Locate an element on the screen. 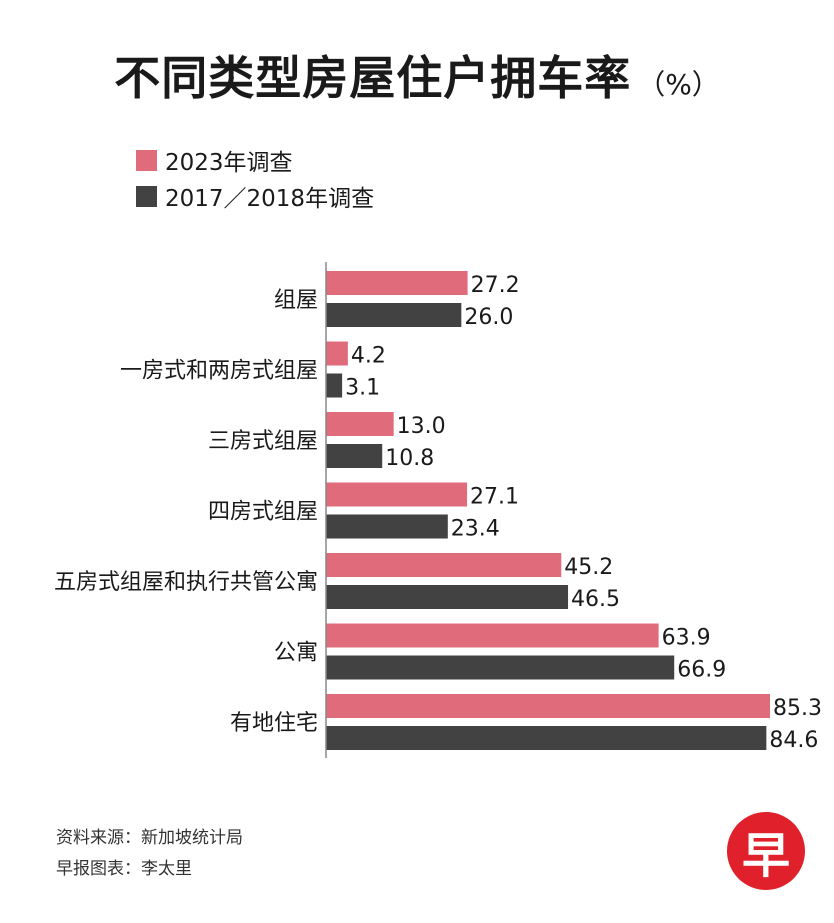 Image resolution: width=834 pixels, height=923 pixels. chart-title-block: 不同类型房屋住户拥车率 （%） is located at coordinates (417, 75).